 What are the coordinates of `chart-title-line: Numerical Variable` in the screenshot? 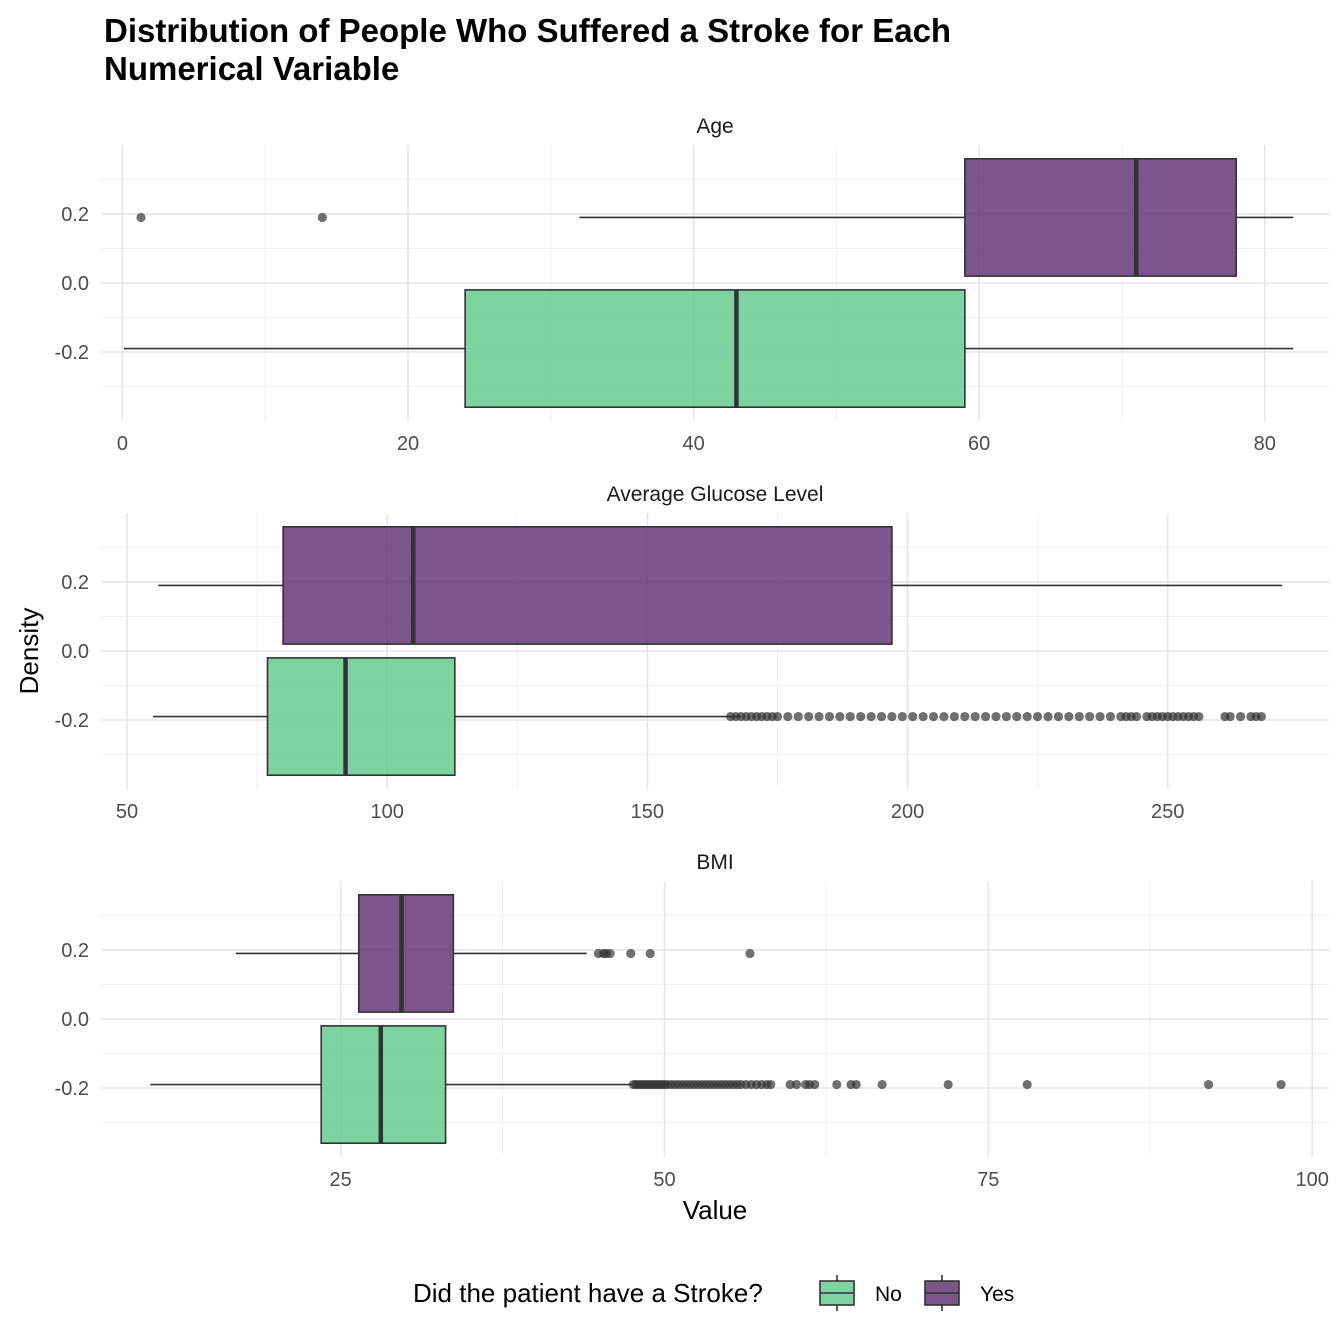 It's located at (251, 68).